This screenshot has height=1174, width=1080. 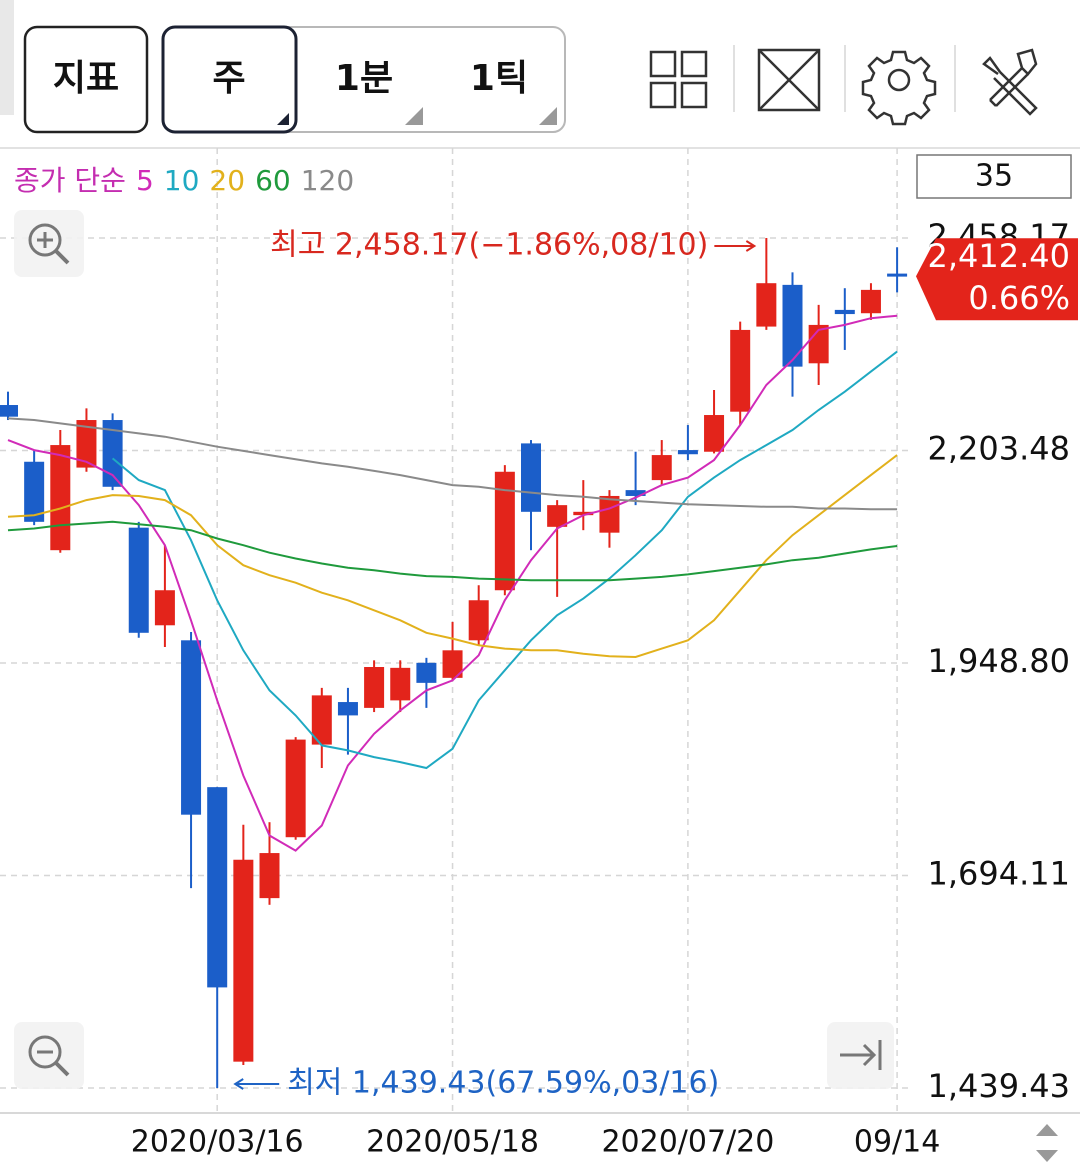 What do you see at coordinates (217, 1142) in the screenshot?
I see `x-tick-label: 2020/03/16` at bounding box center [217, 1142].